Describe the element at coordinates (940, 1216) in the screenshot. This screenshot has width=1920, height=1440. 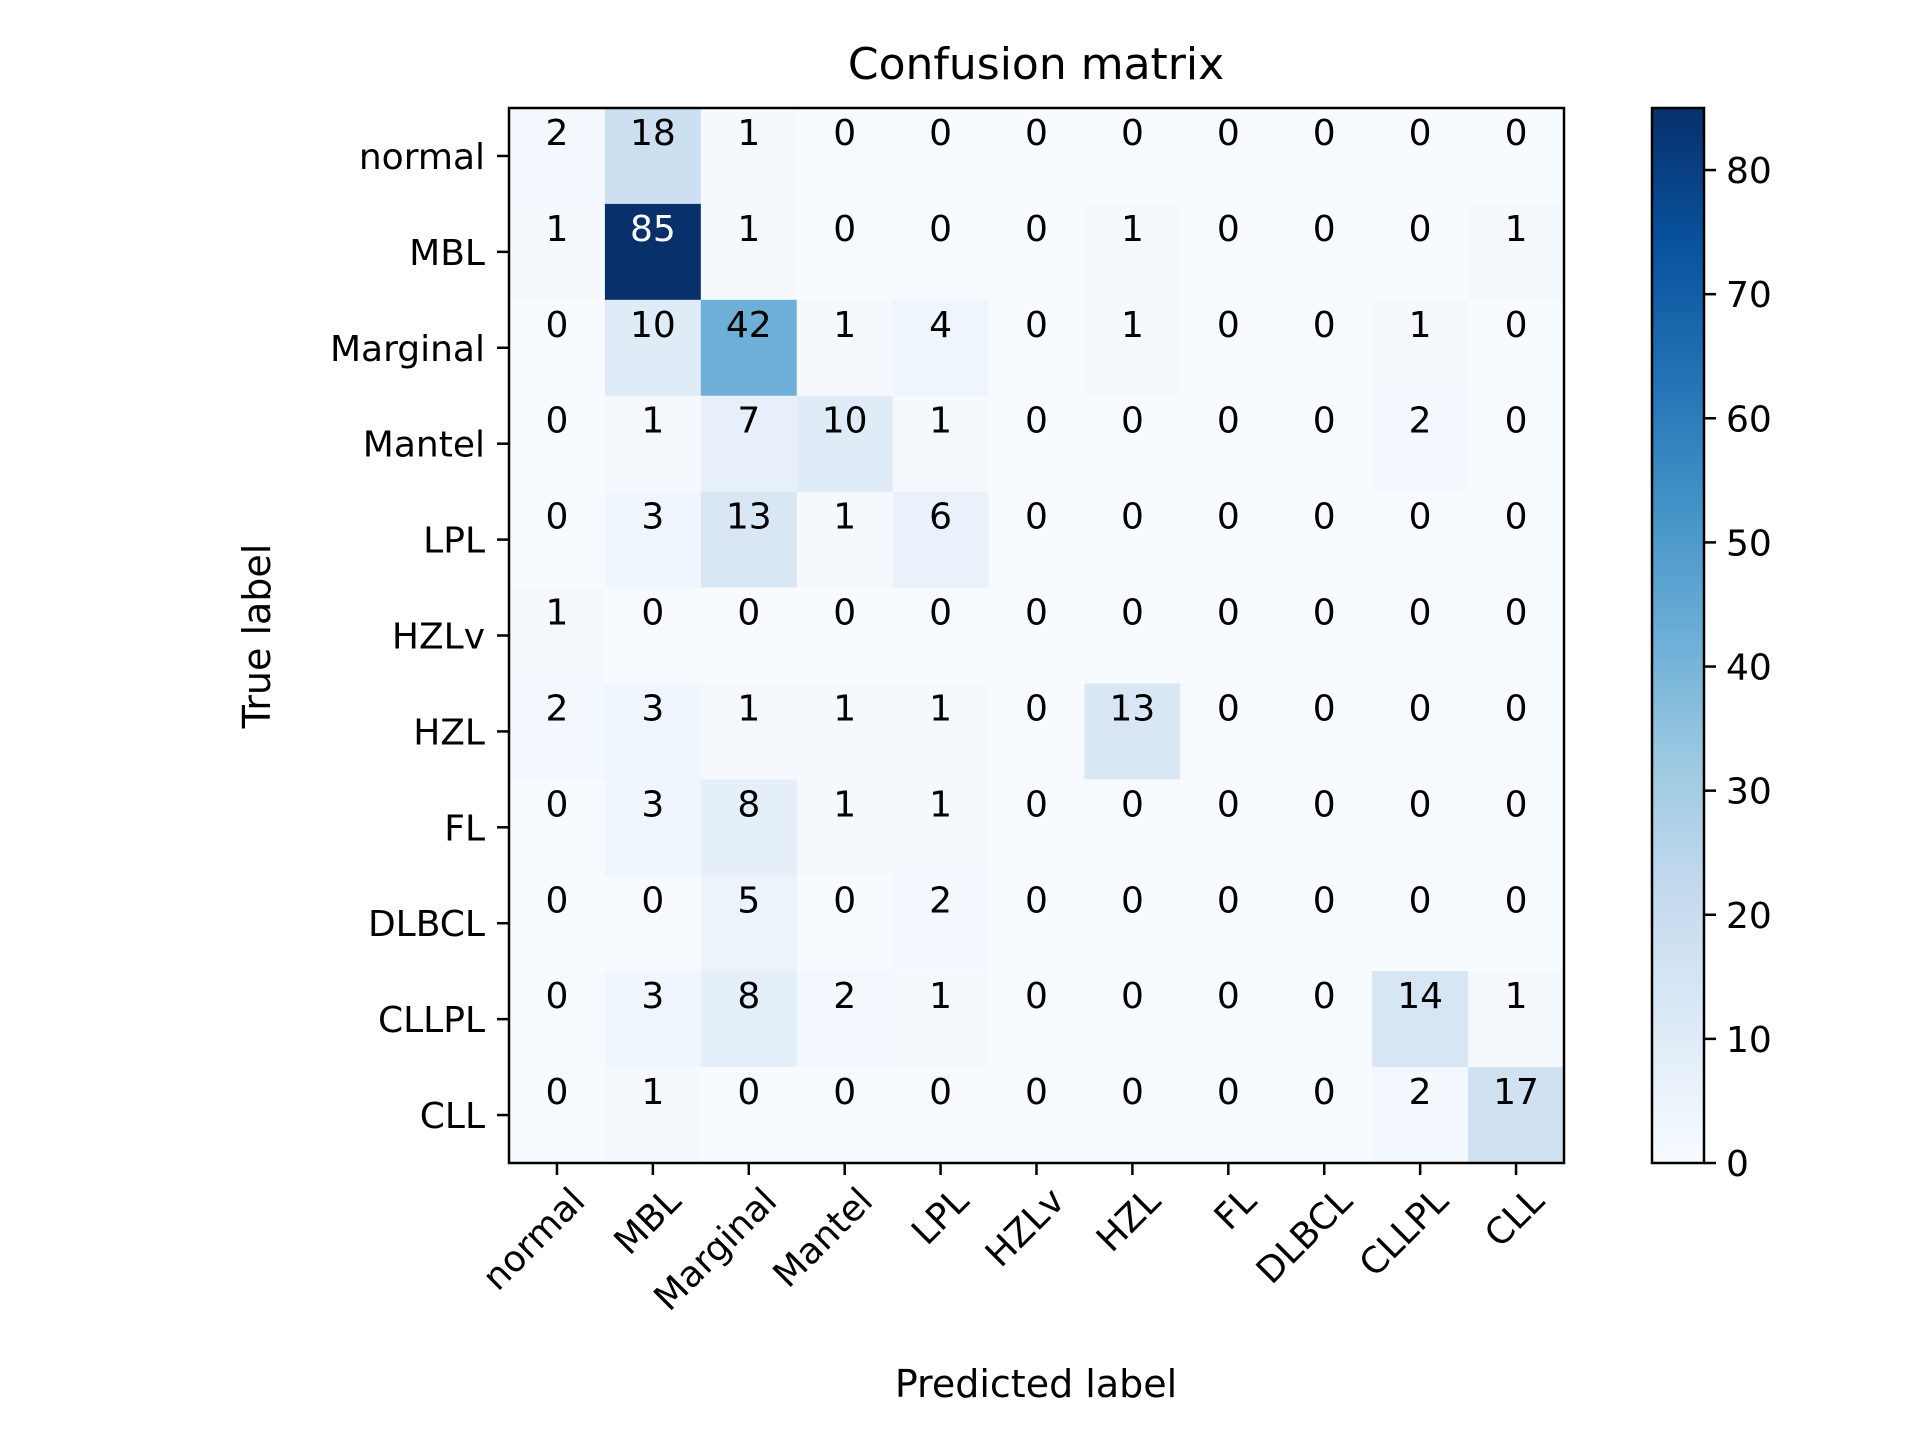
I see `x-tick-label: LPL` at that location.